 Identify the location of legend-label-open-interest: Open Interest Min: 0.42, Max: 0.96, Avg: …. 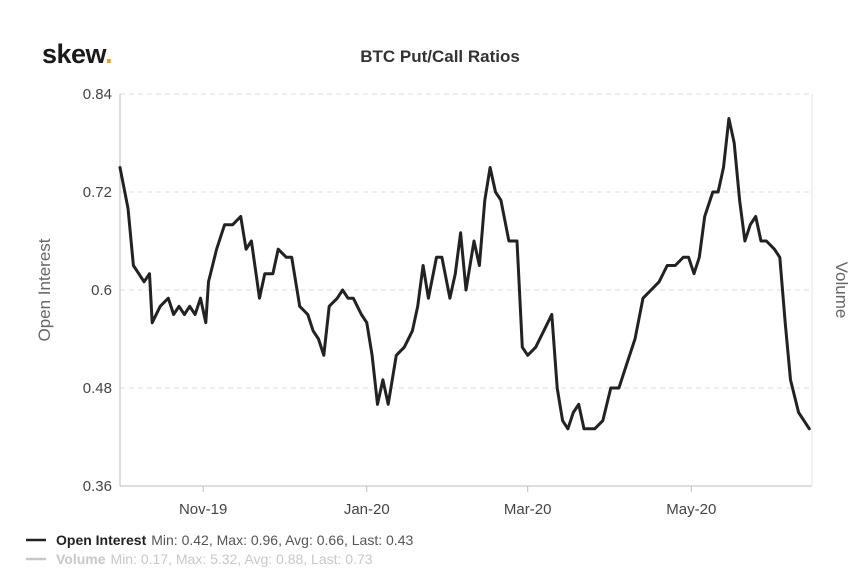
(234, 540).